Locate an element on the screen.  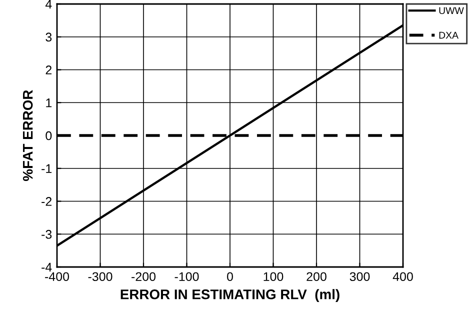
legend-label: DXA is located at coordinates (449, 35).